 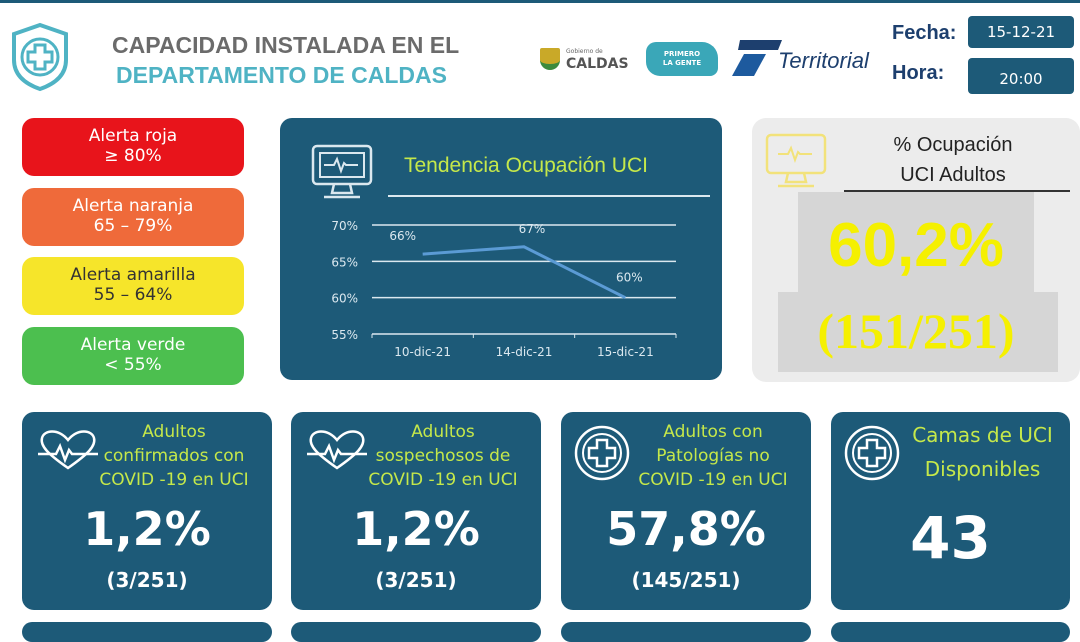 What do you see at coordinates (686, 580) in the screenshot?
I see `stat-ratio: (145/251)` at bounding box center [686, 580].